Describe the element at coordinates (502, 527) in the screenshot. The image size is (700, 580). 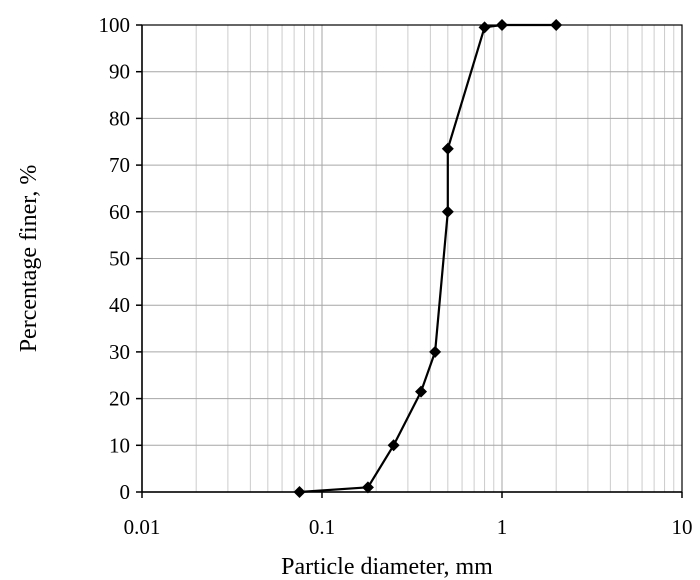
I see `x-tick-label: 1` at that location.